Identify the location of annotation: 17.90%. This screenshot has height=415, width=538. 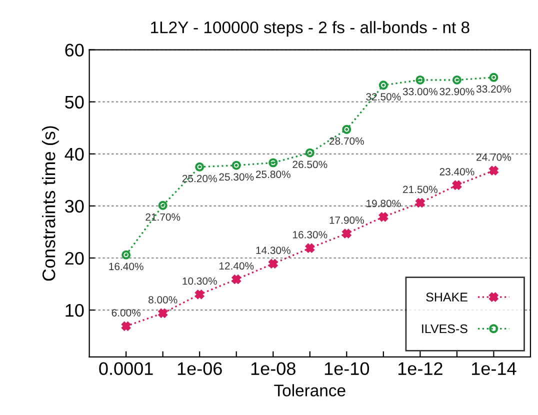
(347, 220).